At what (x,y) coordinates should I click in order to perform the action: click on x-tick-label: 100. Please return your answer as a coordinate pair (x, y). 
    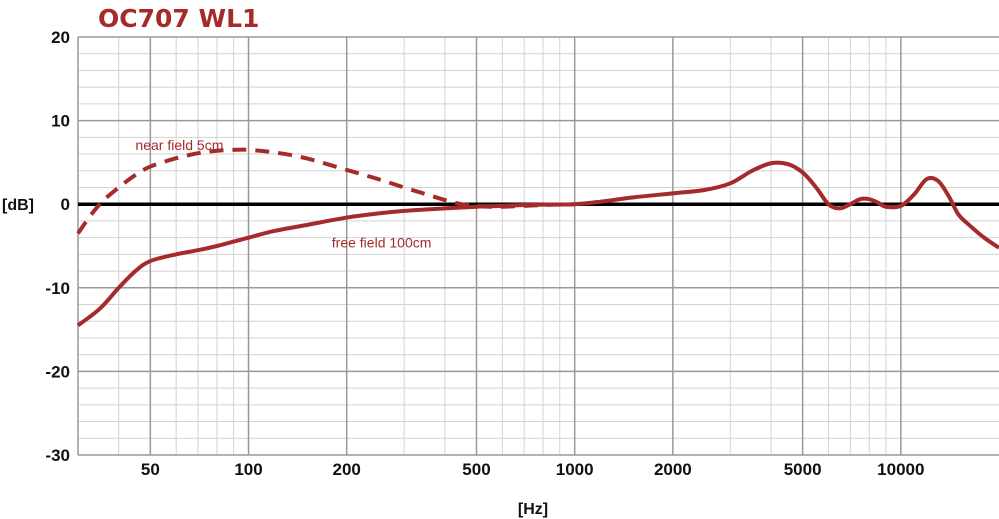
    Looking at the image, I should click on (248, 469).